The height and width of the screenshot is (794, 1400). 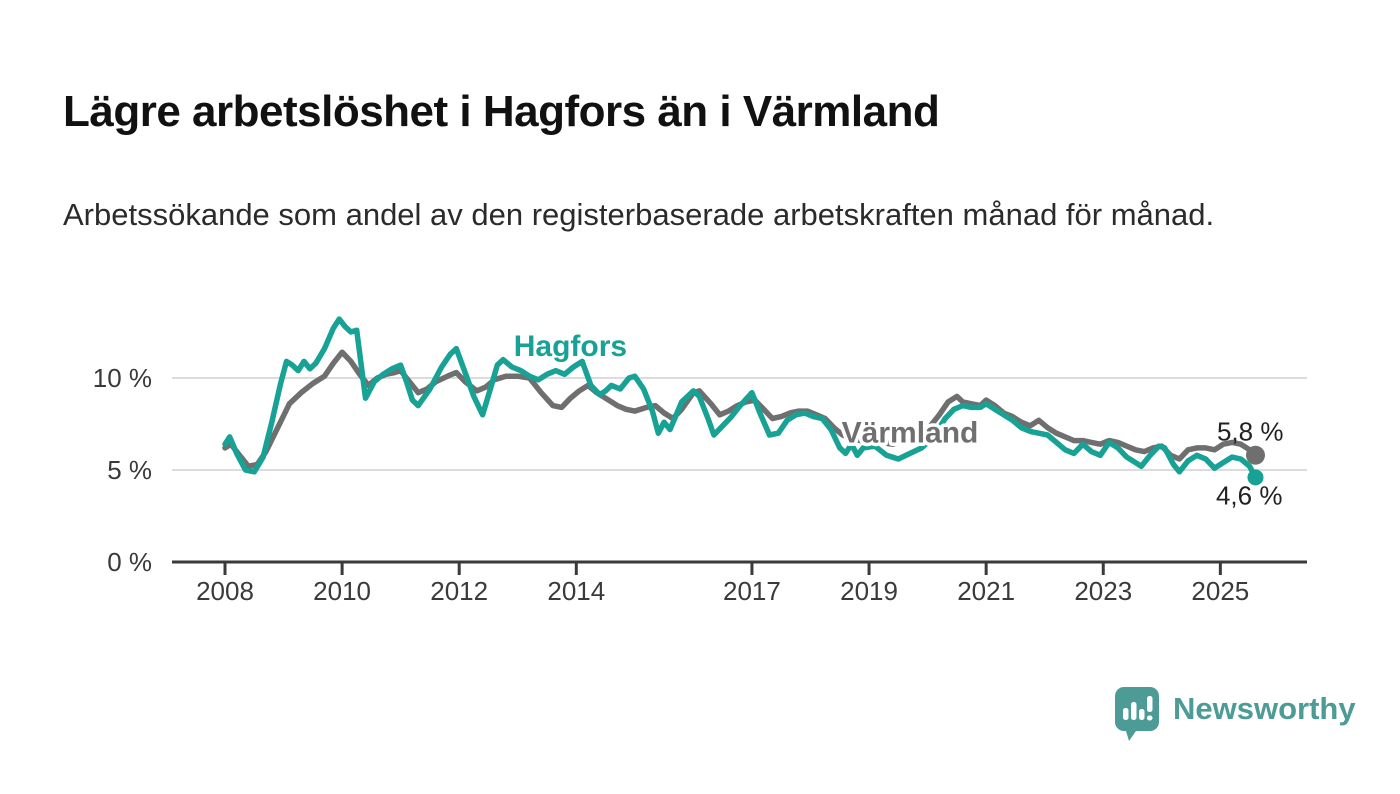 I want to click on hagfors-end-value-label: 4,6 %, so click(x=1249, y=495).